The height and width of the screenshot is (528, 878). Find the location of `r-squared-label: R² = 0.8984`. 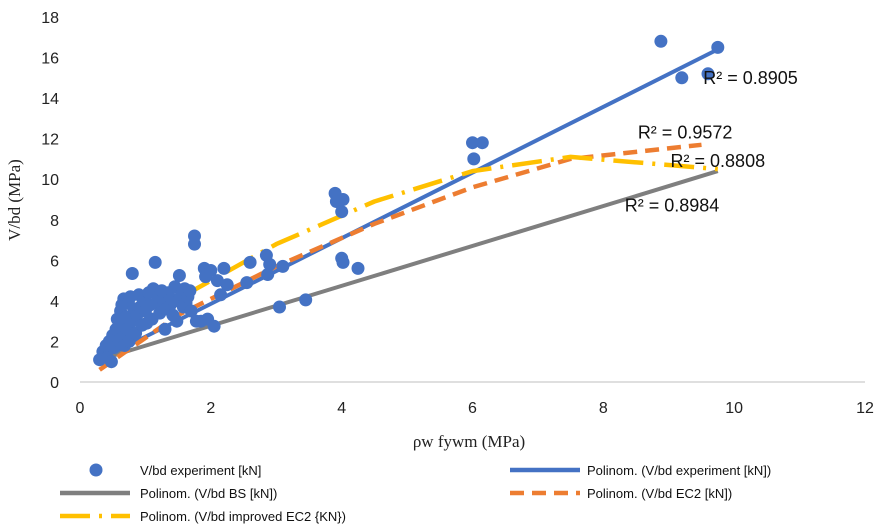

r-squared-label: R² = 0.8984 is located at coordinates (672, 206).